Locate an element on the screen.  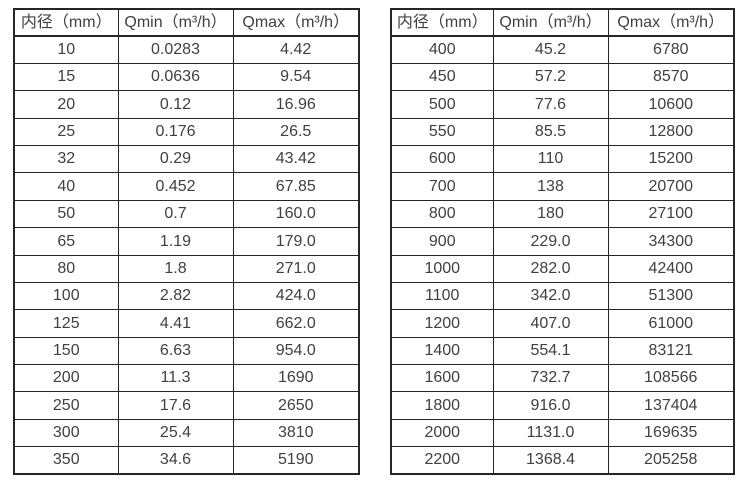
table-cell-diameter: 80 is located at coordinates (66, 268).